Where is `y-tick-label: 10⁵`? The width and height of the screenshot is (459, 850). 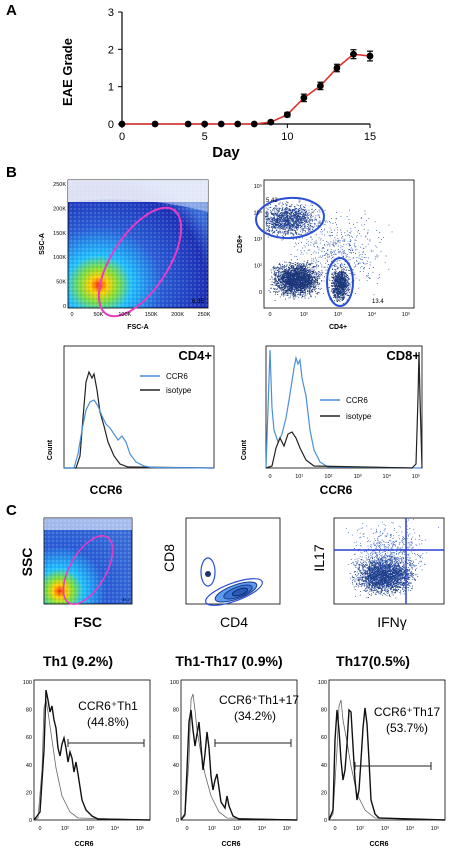
y-tick-label: 10⁵ is located at coordinates (258, 186).